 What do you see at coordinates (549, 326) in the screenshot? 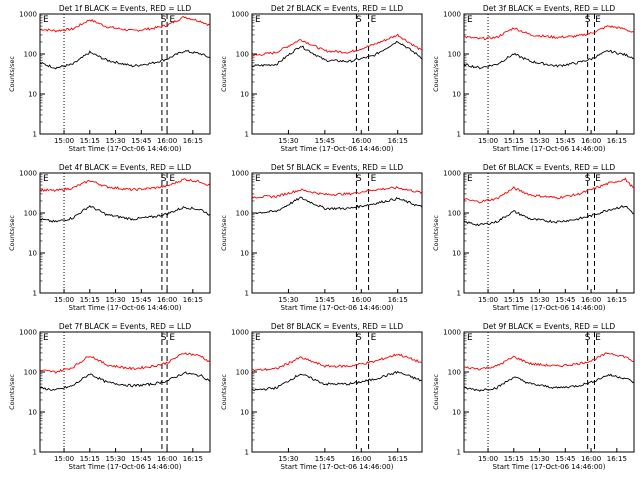
I see `chart-title: Det 9f BLACK = Events, RED = LLD` at bounding box center [549, 326].